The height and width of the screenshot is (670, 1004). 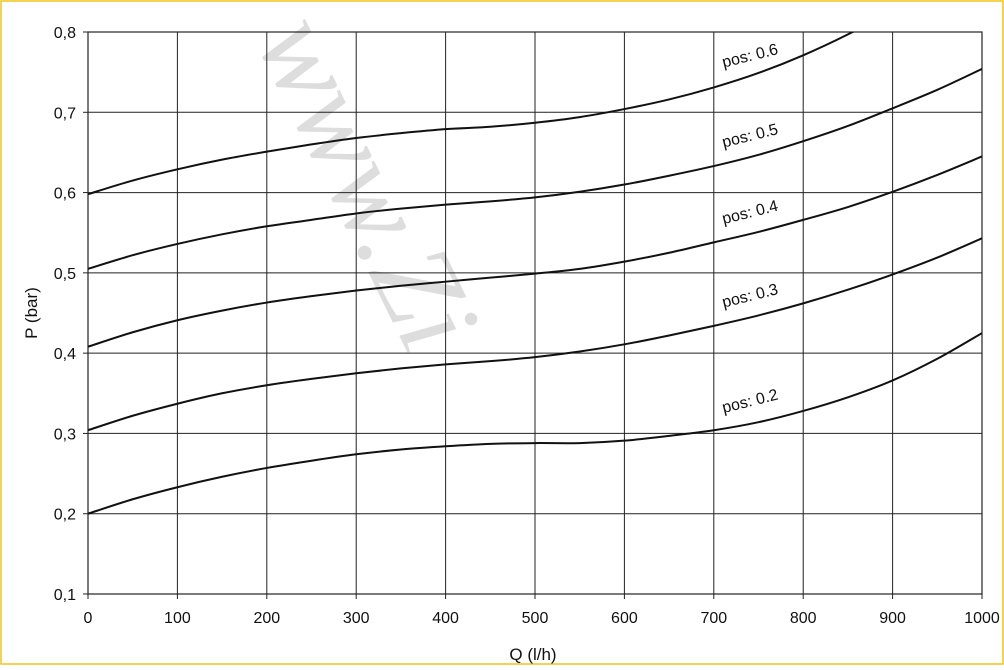 What do you see at coordinates (266, 618) in the screenshot?
I see `x-tick-label: 200` at bounding box center [266, 618].